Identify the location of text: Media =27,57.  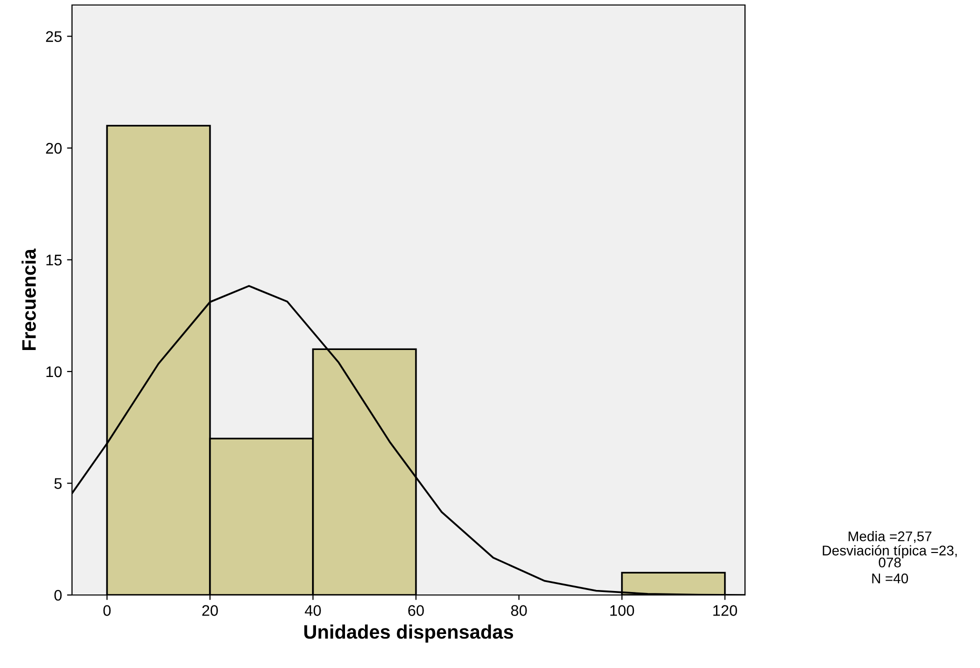
(890, 537).